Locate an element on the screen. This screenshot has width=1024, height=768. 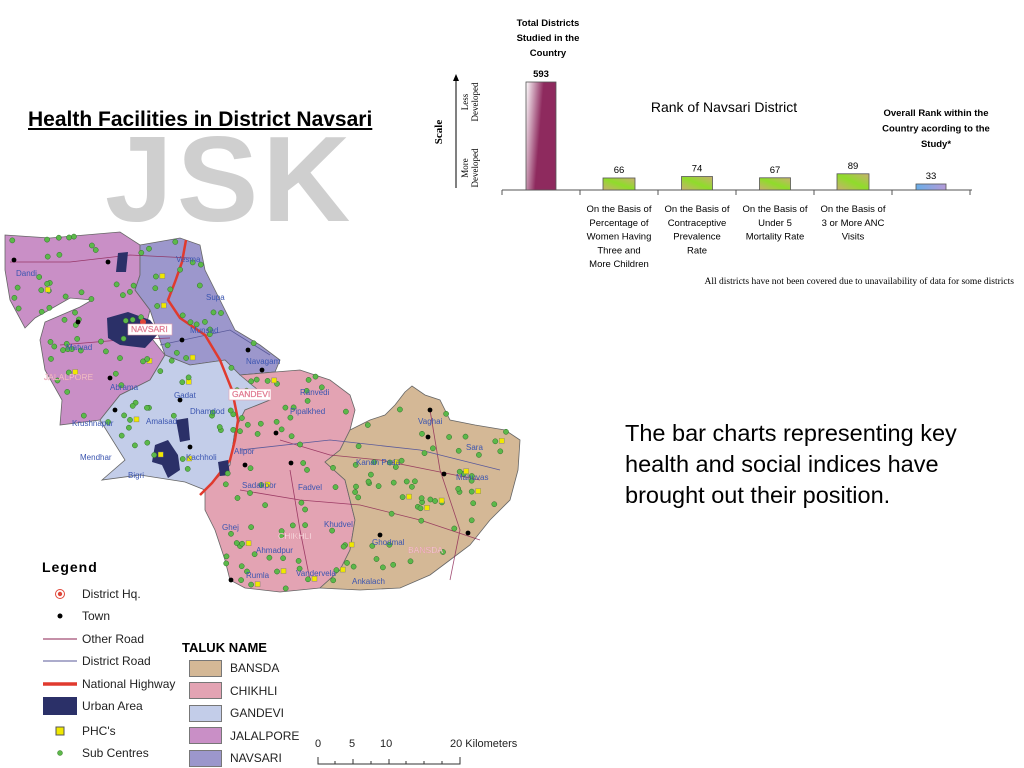
bar is located at coordinates (931, 187).